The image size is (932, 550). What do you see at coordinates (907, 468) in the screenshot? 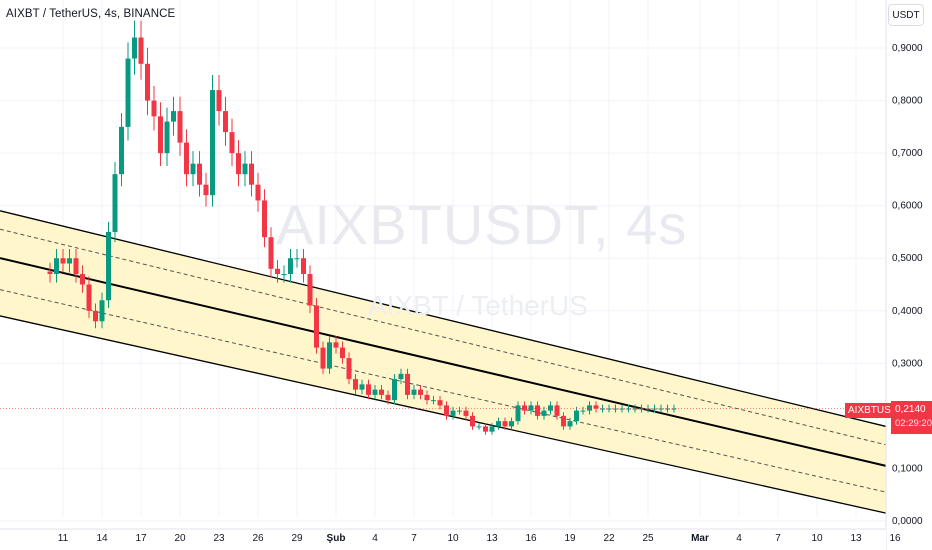
I see `price-tick-label: 0,1000` at bounding box center [907, 468].